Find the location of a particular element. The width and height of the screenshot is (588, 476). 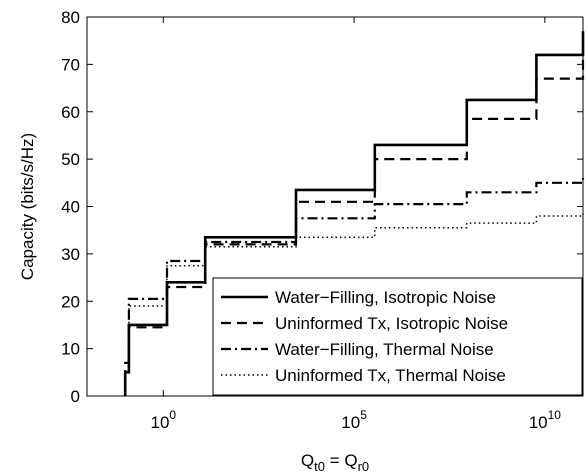

legend-label-2: Uninformed Tx, Isotropic Noise is located at coordinates (391, 323).